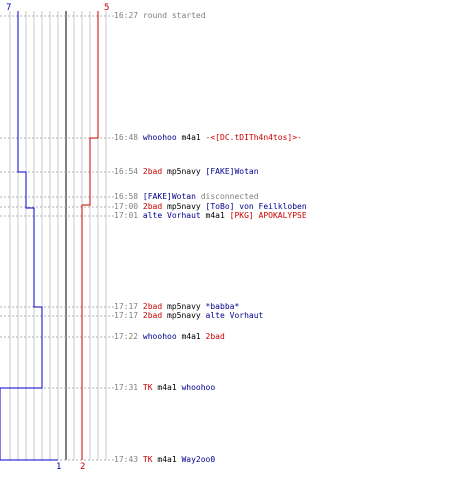 The height and width of the screenshot is (500, 450). Describe the element at coordinates (174, 15) in the screenshot. I see `event-text: round started` at that location.